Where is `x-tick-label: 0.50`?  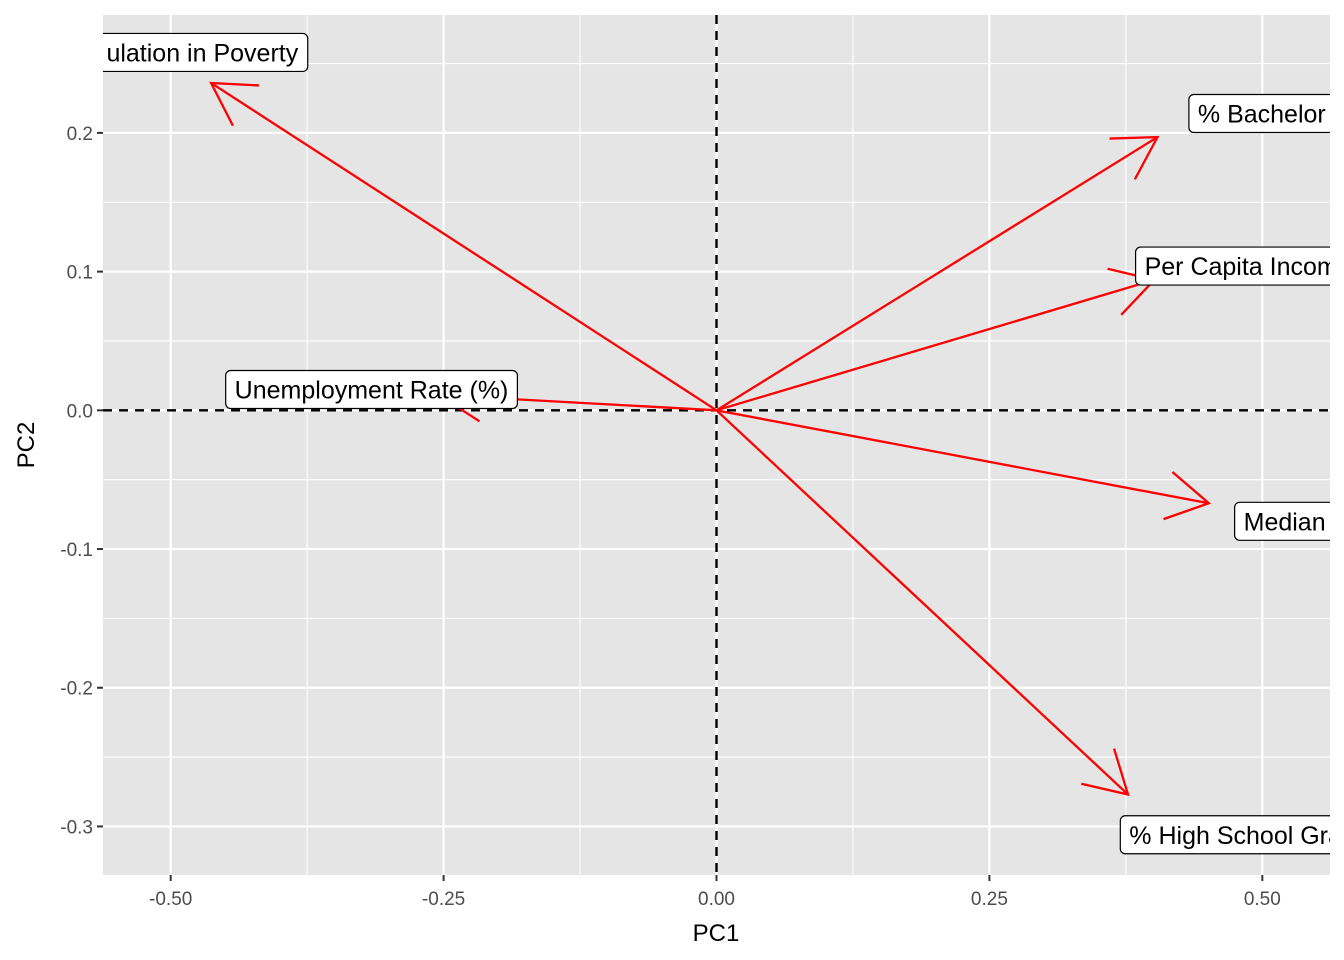
x-tick-label: 0.50 is located at coordinates (1262, 899).